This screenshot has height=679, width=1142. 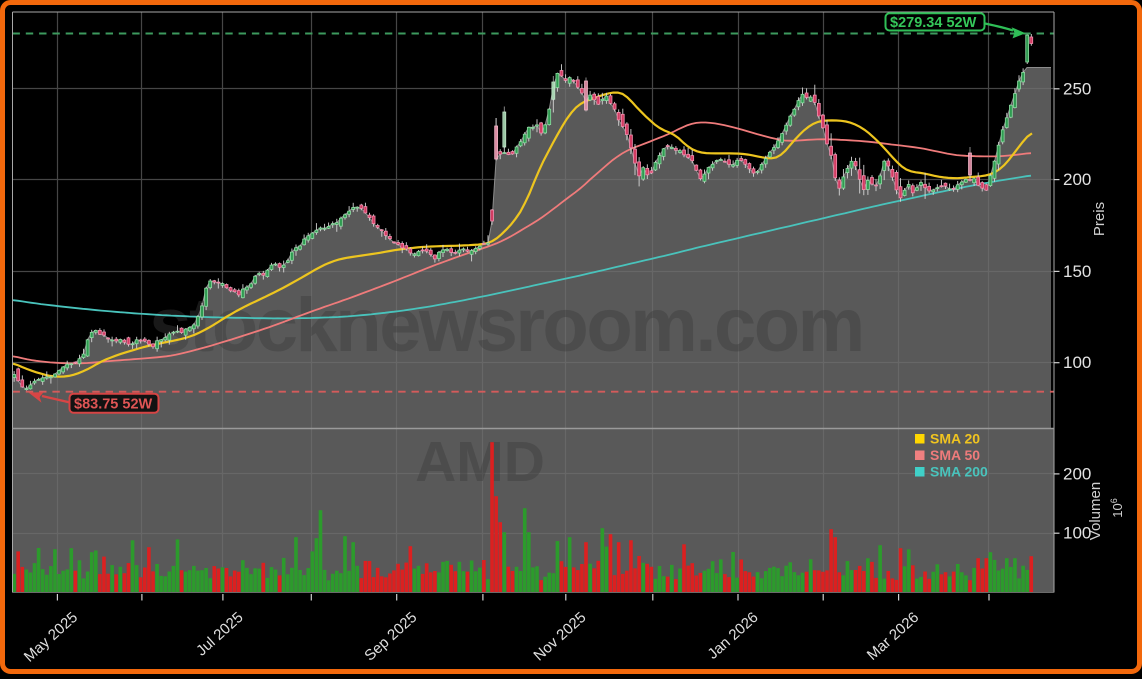 I want to click on svg-text: 150, so click(x=1077, y=271).